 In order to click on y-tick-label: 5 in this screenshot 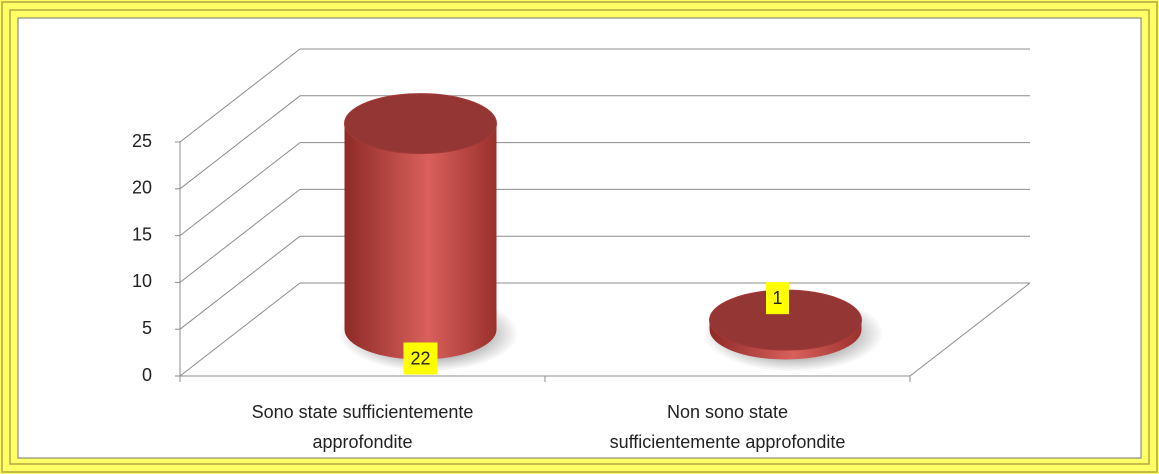, I will do `click(147, 328)`.